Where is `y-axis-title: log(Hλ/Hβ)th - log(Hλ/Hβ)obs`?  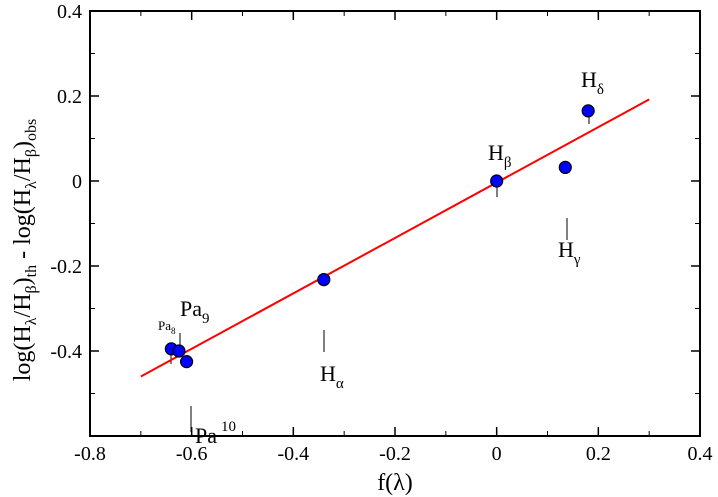
y-axis-title: log(Hλ/Hβ)th - log(Hλ/Hβ)obs is located at coordinates (25, 250).